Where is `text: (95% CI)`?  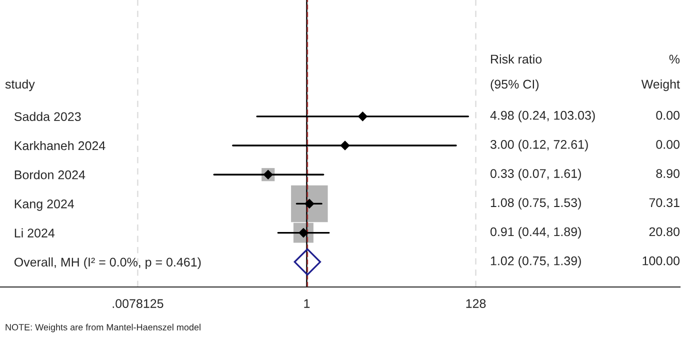
text: (95% CI) is located at coordinates (514, 85).